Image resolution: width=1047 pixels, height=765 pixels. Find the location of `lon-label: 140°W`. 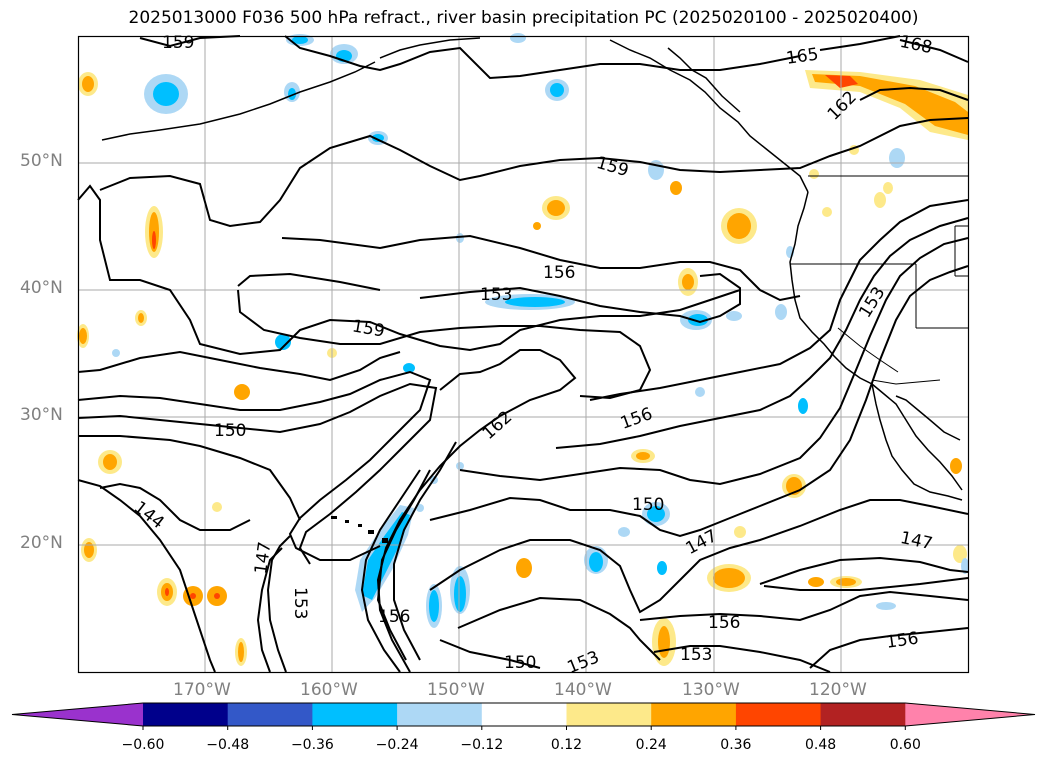

lon-label: 140°W is located at coordinates (583, 690).